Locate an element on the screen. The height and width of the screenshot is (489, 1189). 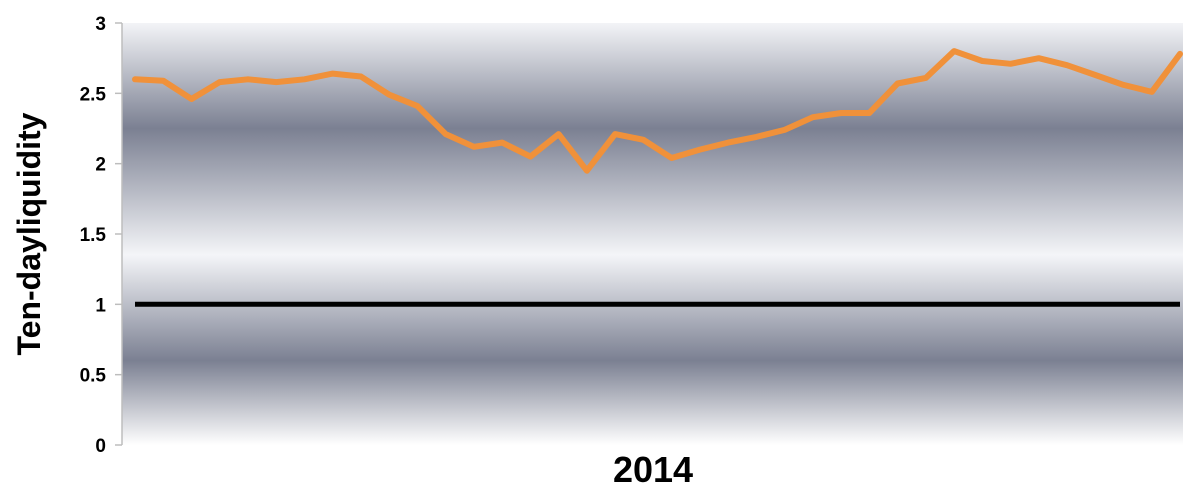
y-tick-label: 0 is located at coordinates (100, 446).